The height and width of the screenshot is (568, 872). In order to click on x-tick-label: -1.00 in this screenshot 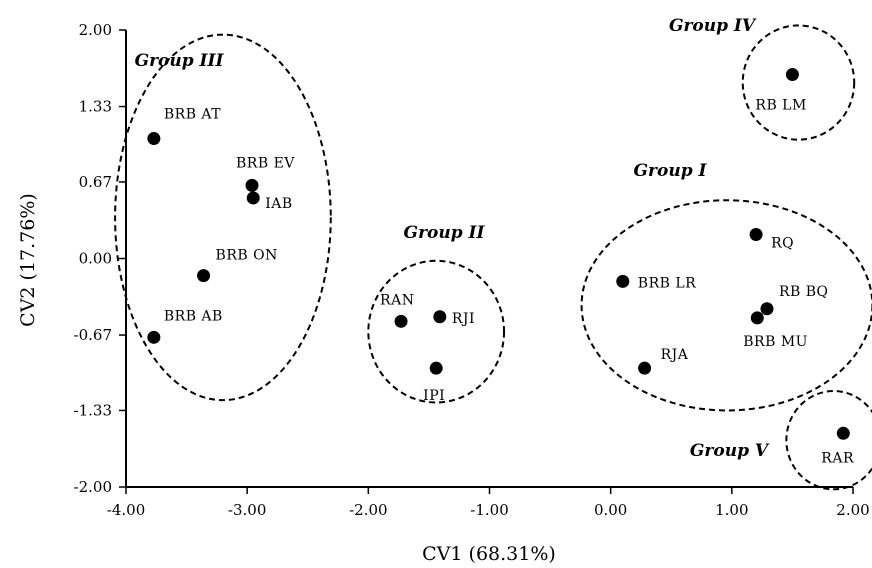, I will do `click(489, 510)`.